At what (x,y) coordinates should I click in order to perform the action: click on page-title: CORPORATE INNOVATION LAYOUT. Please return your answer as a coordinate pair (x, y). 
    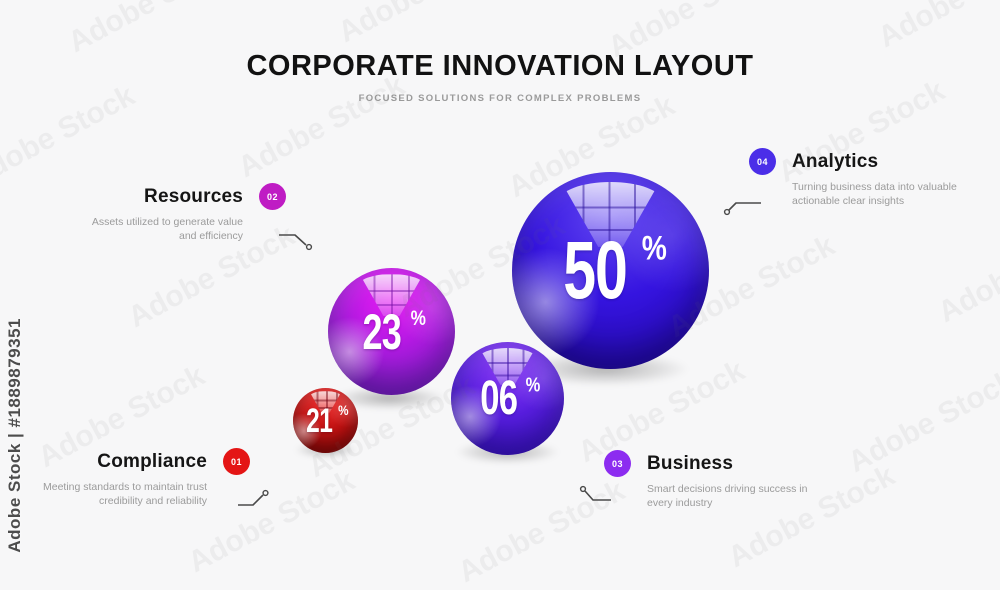
    Looking at the image, I should click on (500, 66).